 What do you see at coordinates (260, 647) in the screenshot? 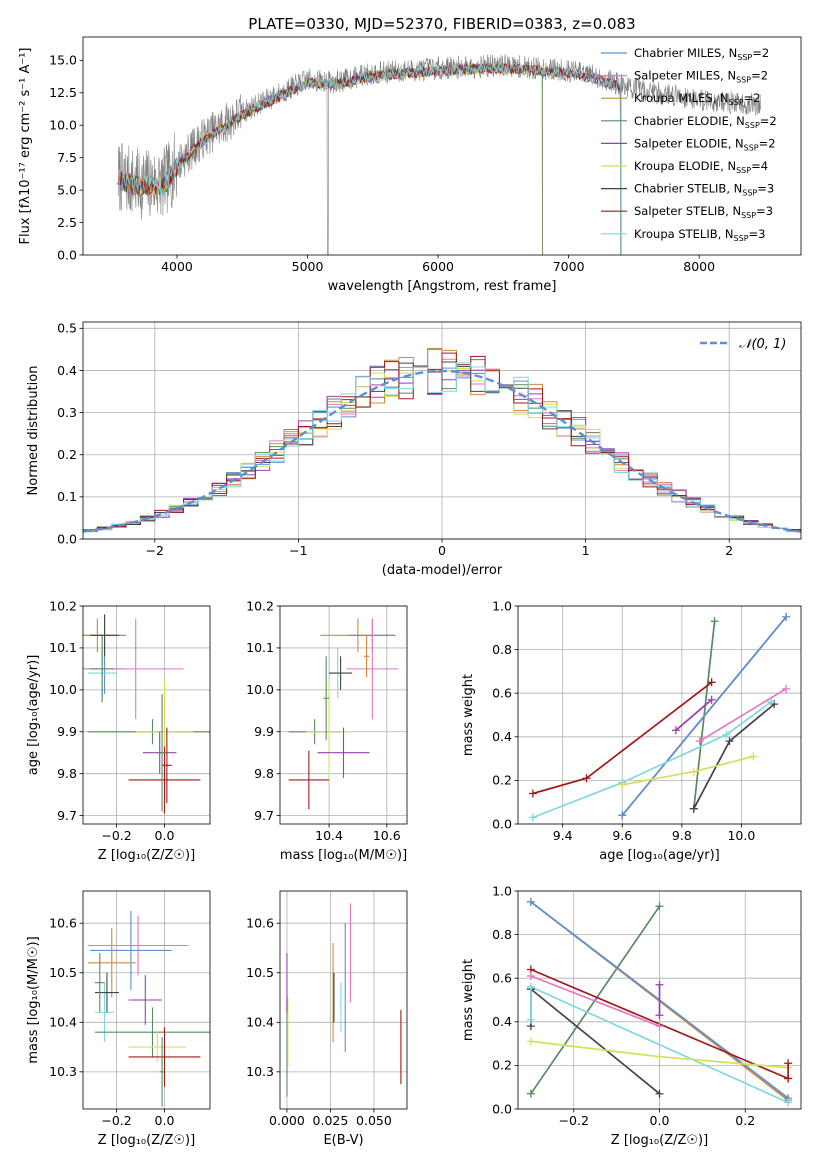
I see `y-tick-label: 10.1` at bounding box center [260, 647].